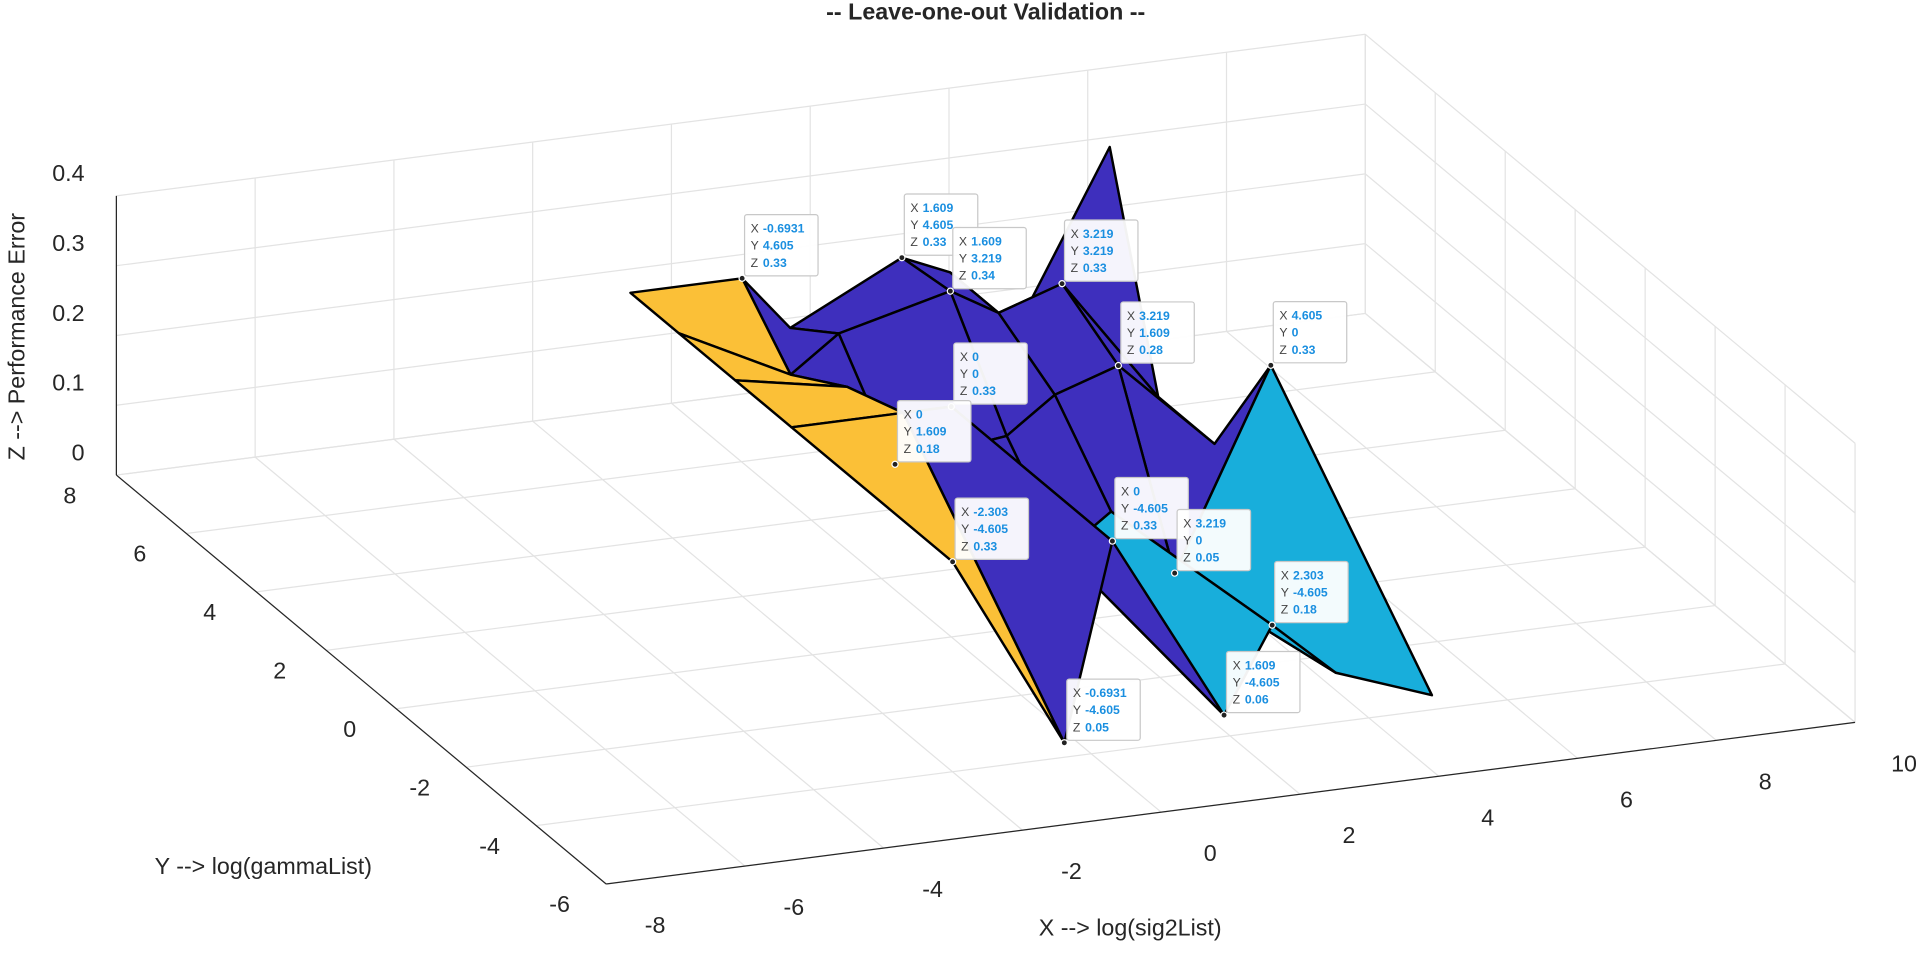 The image size is (1920, 963). What do you see at coordinates (932, 889) in the screenshot?
I see `x-tick-label: -4` at bounding box center [932, 889].